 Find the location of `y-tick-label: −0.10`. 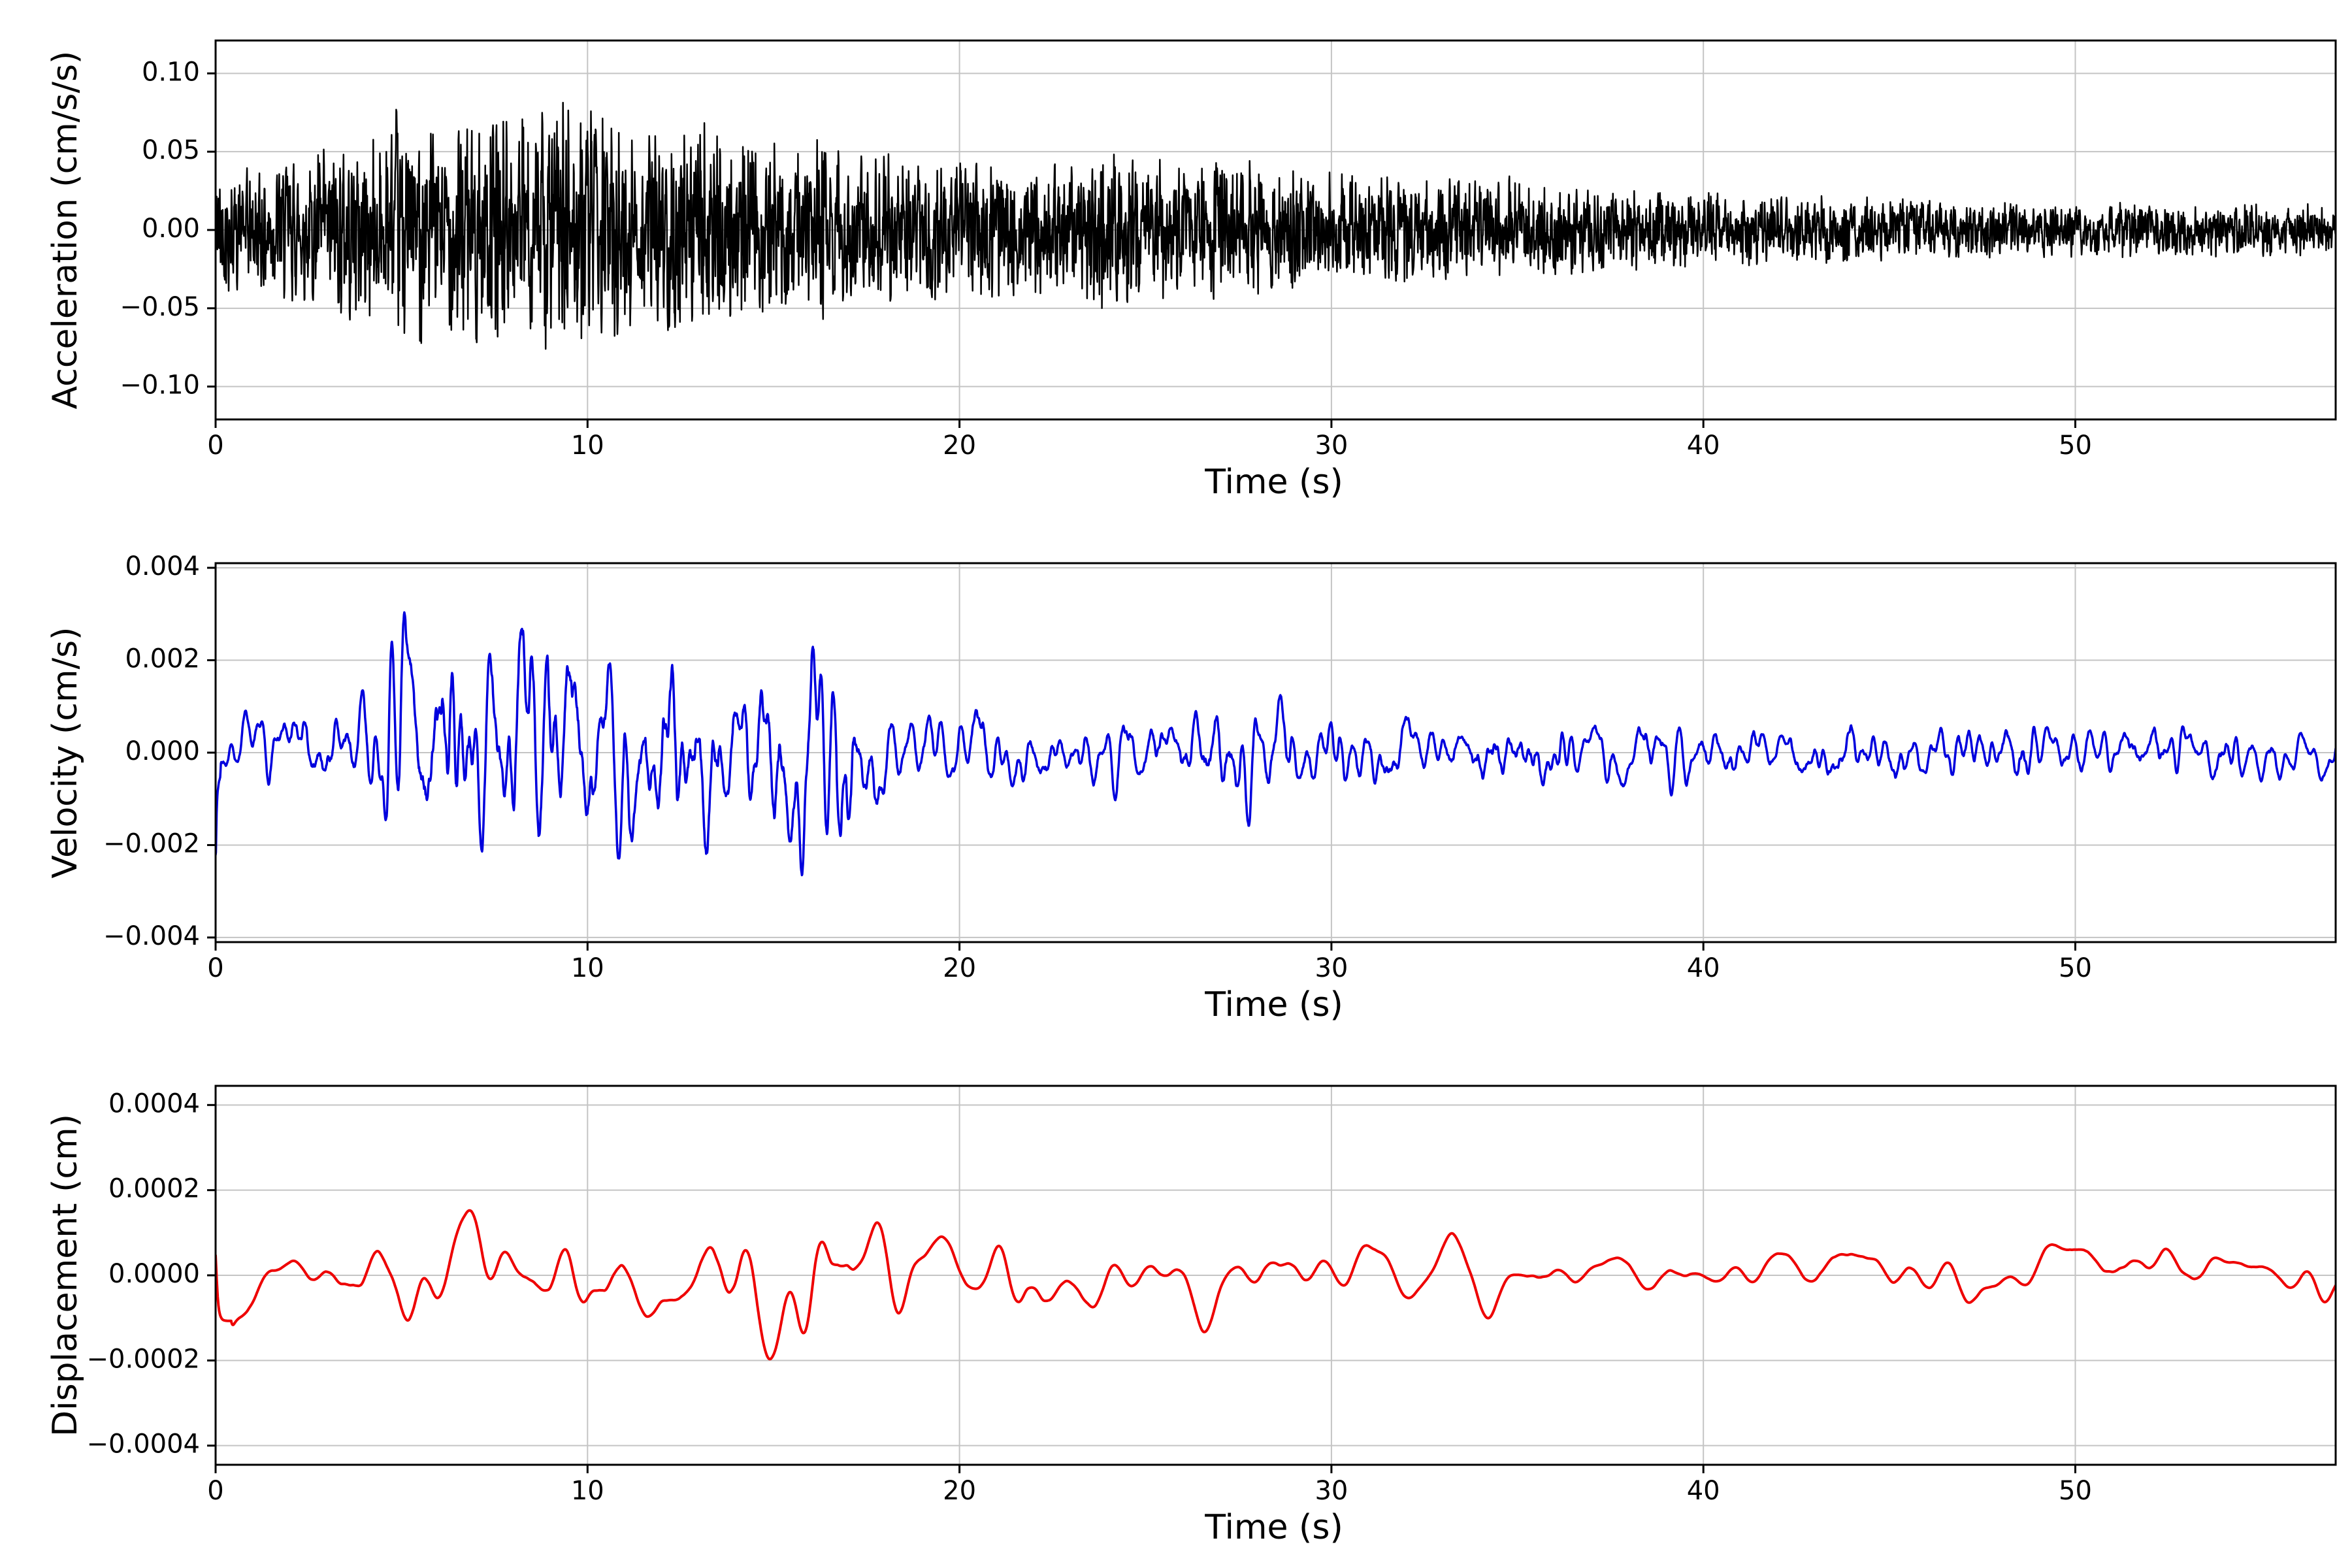

y-tick-label: −0.10 is located at coordinates (160, 385).